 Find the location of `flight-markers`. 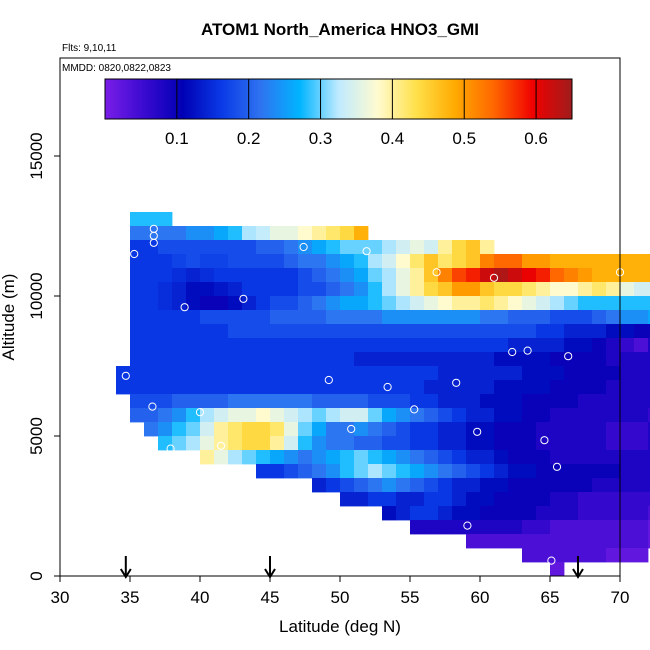

flight-markers is located at coordinates (351, 567).